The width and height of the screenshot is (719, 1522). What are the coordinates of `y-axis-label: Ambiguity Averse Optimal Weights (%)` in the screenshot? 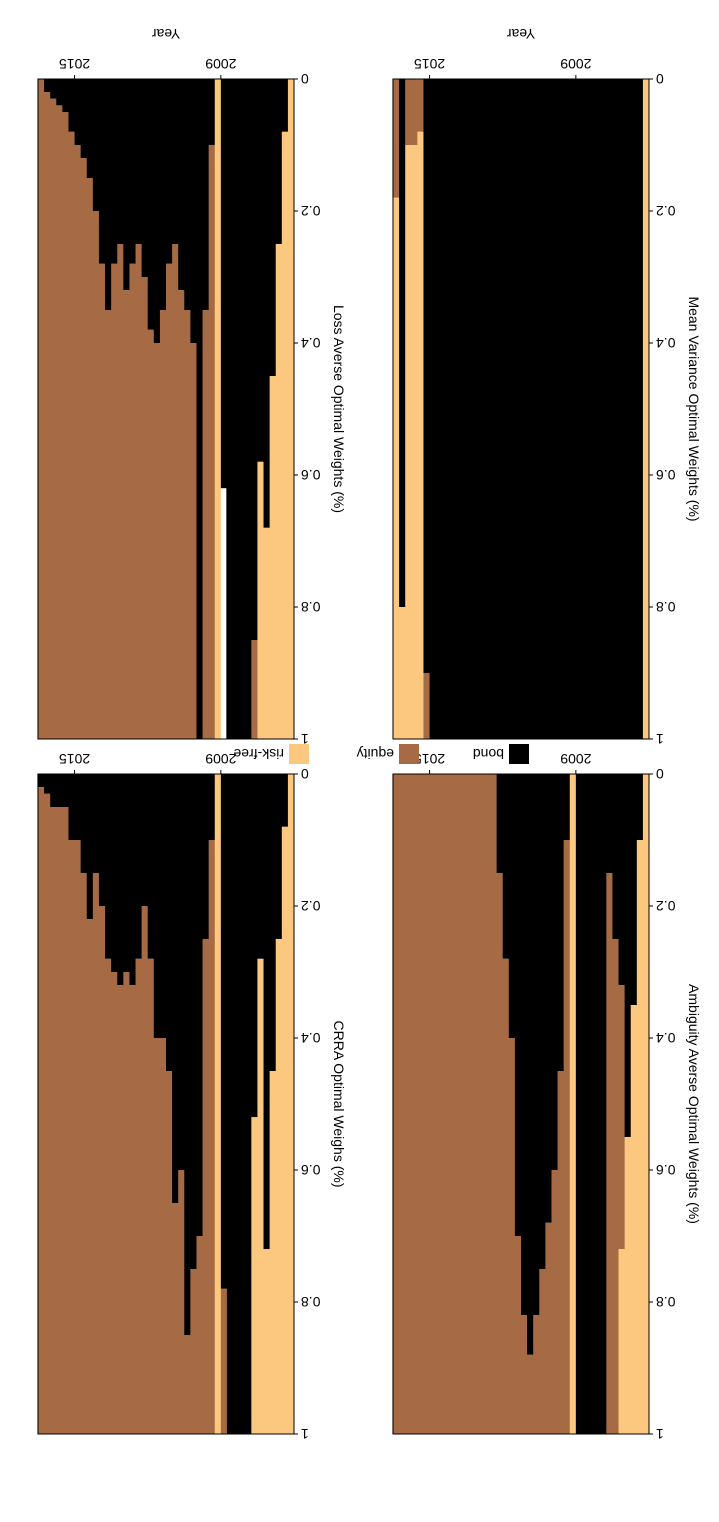 It's located at (694, 1104).